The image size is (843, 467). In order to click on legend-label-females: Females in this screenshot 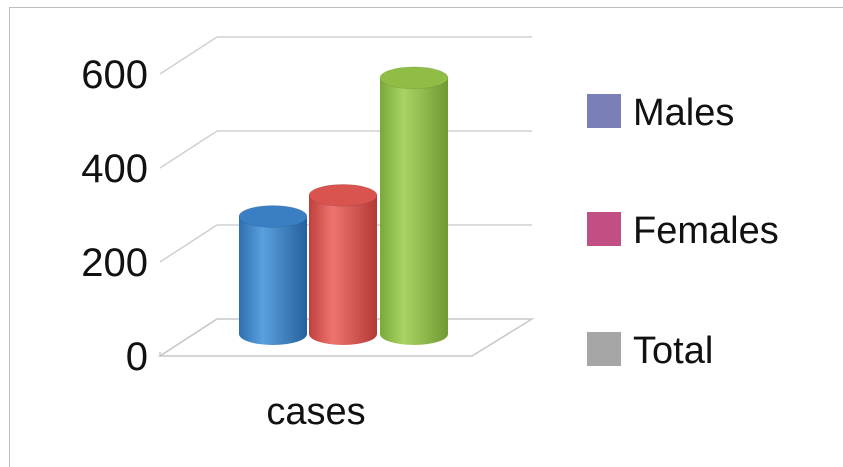, I will do `click(706, 231)`.